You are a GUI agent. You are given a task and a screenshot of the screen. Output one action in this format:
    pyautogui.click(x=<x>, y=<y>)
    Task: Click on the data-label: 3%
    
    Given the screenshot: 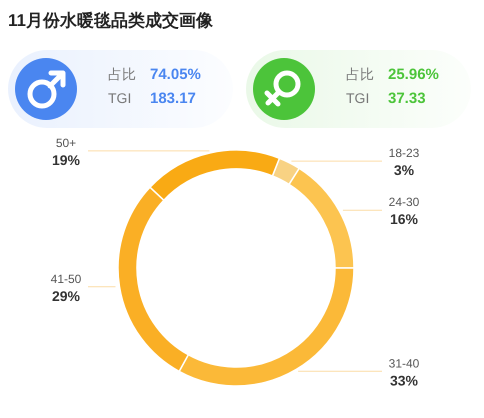 What is the action you would take?
    pyautogui.click(x=404, y=170)
    